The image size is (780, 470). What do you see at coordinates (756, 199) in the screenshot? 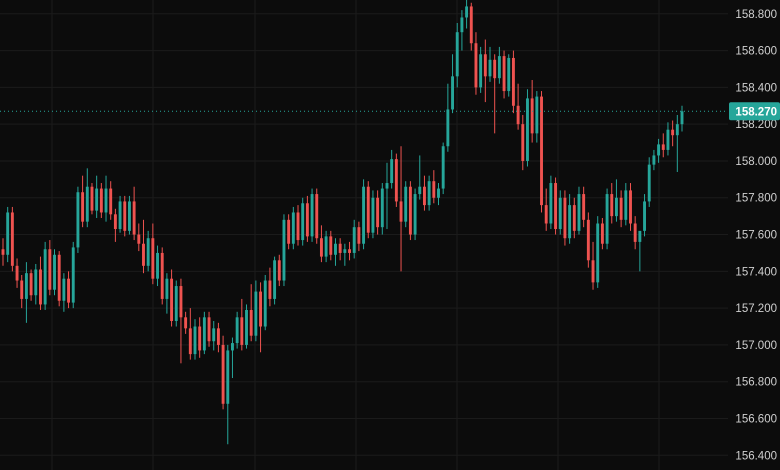
I see `y-tick-label: 157.800` at bounding box center [756, 199].